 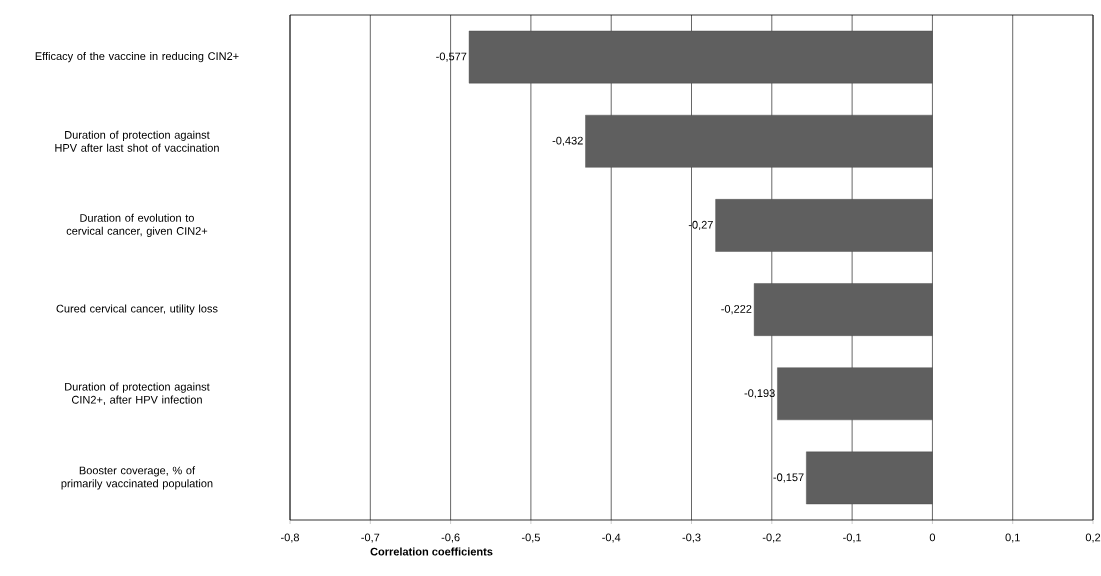 What do you see at coordinates (567, 141) in the screenshot?
I see `data-label: -0,432` at bounding box center [567, 141].